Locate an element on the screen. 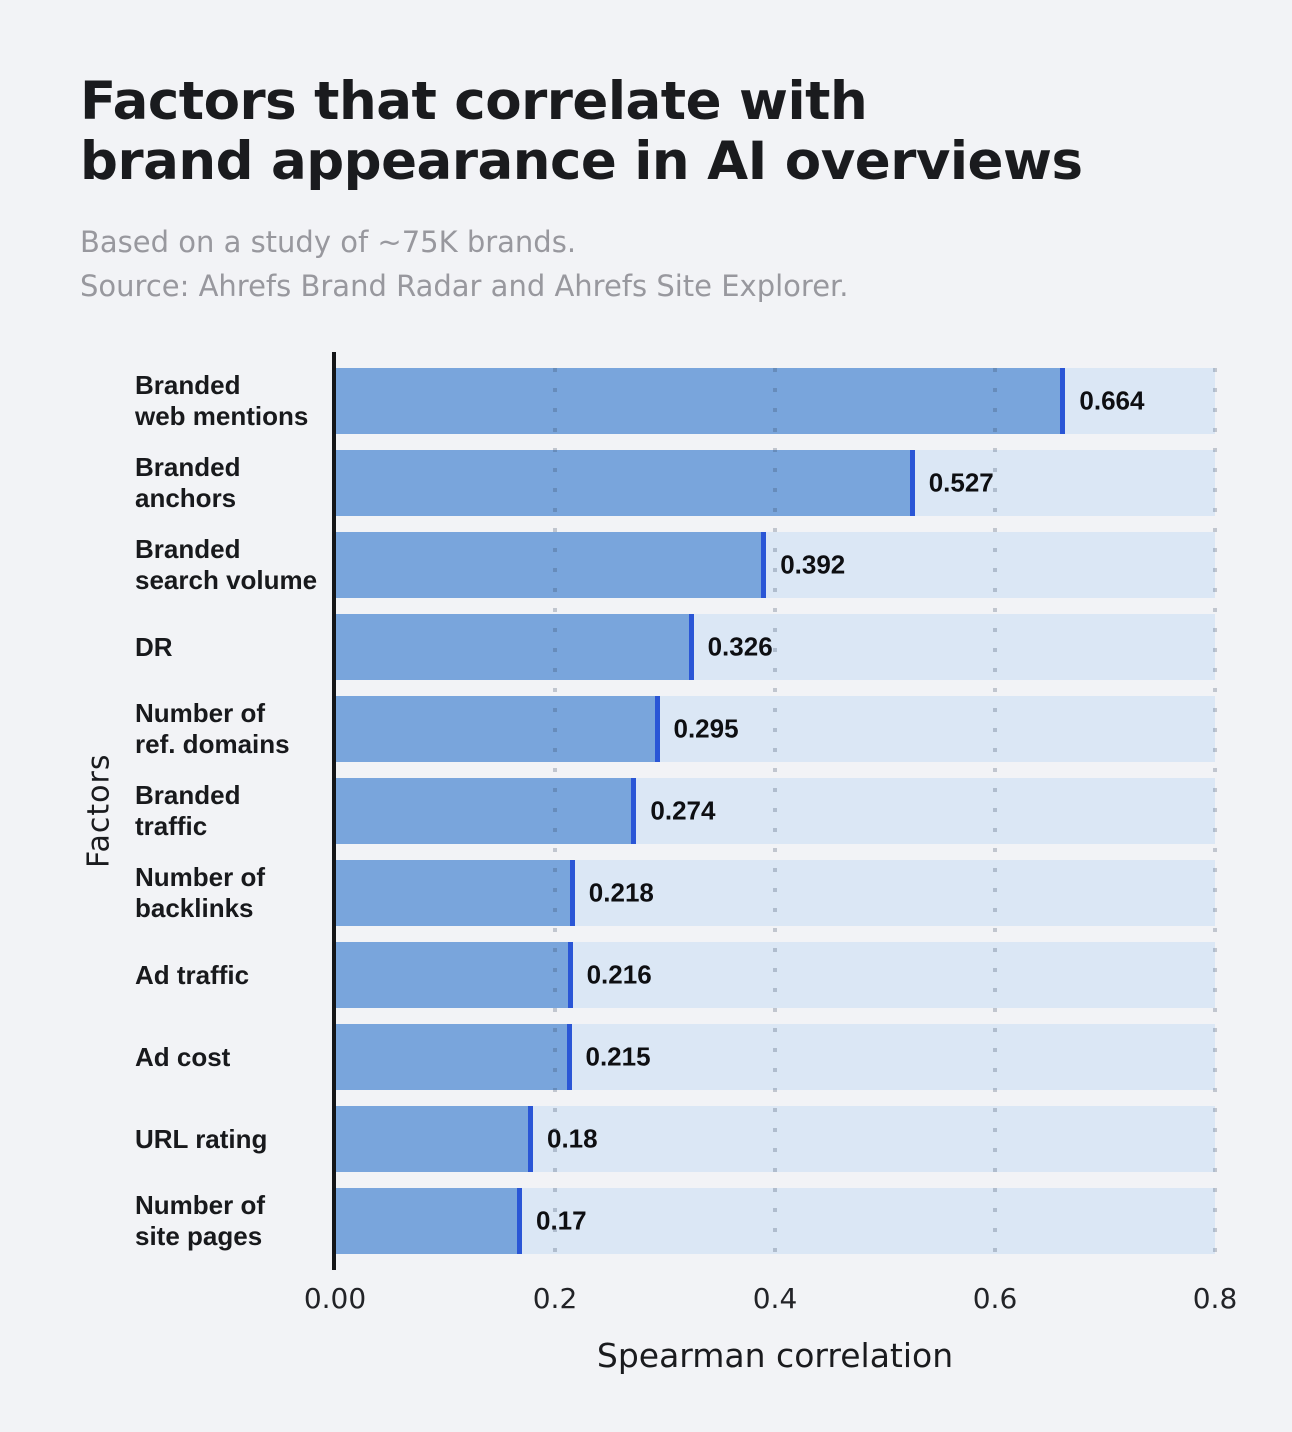 This screenshot has width=1292, height=1432. category-label: Ad cost is located at coordinates (207, 1057).